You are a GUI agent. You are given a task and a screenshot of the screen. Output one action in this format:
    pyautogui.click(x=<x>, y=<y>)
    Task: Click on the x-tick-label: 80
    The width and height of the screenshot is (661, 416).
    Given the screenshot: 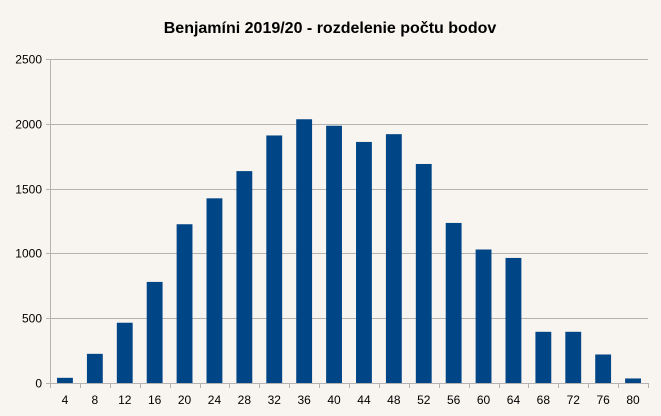 What is the action you would take?
    pyautogui.click(x=633, y=400)
    